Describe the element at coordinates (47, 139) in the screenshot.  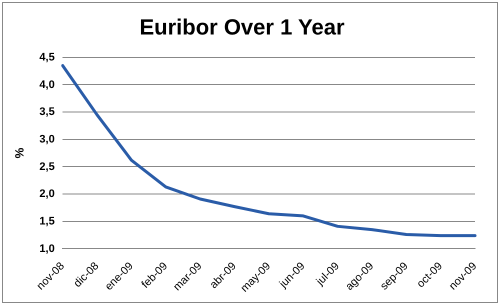
I see `y-tick-label: 3,0` at that location.